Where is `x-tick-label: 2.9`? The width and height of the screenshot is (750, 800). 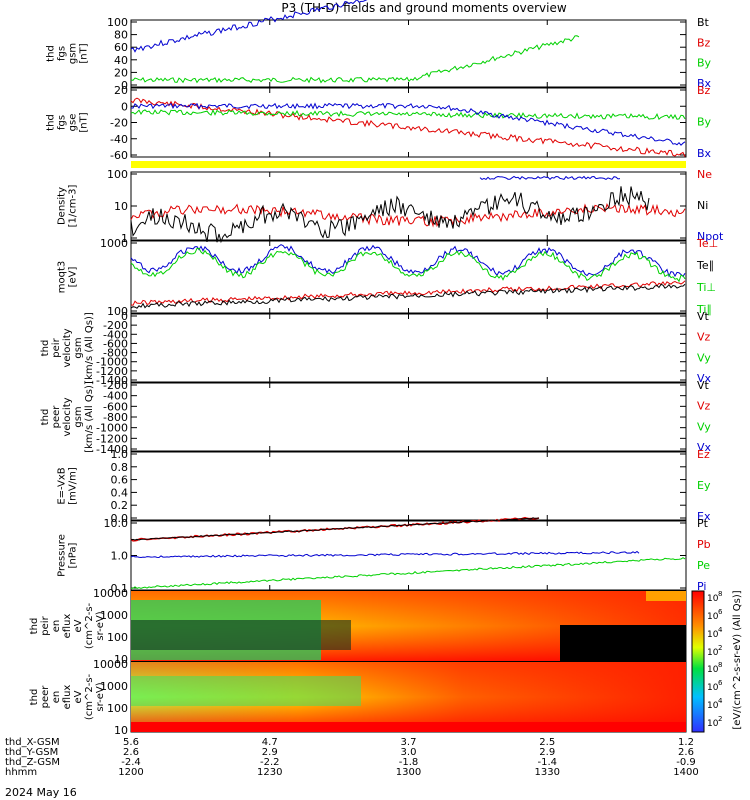 x-tick-label: 2.9 is located at coordinates (270, 752).